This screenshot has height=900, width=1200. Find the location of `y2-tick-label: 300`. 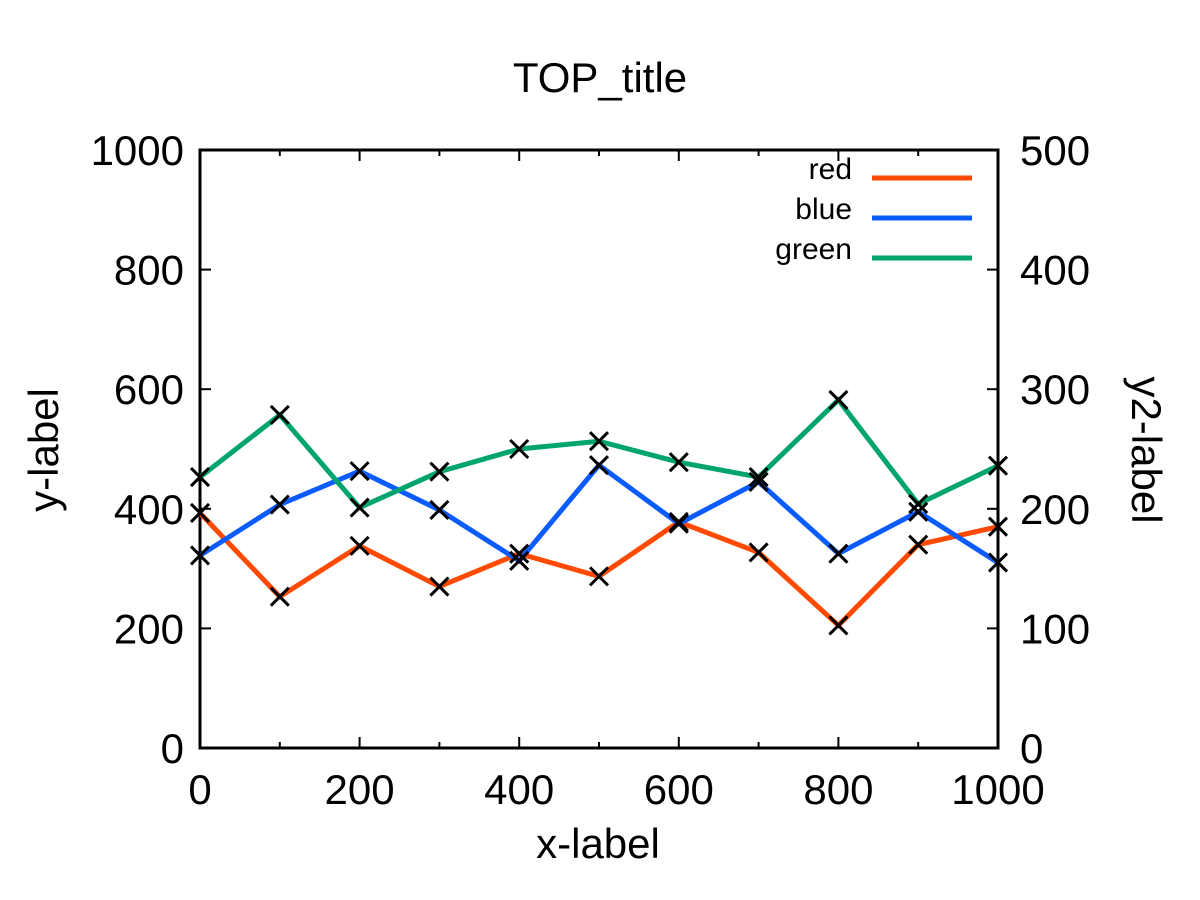

y2-tick-label: 300 is located at coordinates (1055, 389).